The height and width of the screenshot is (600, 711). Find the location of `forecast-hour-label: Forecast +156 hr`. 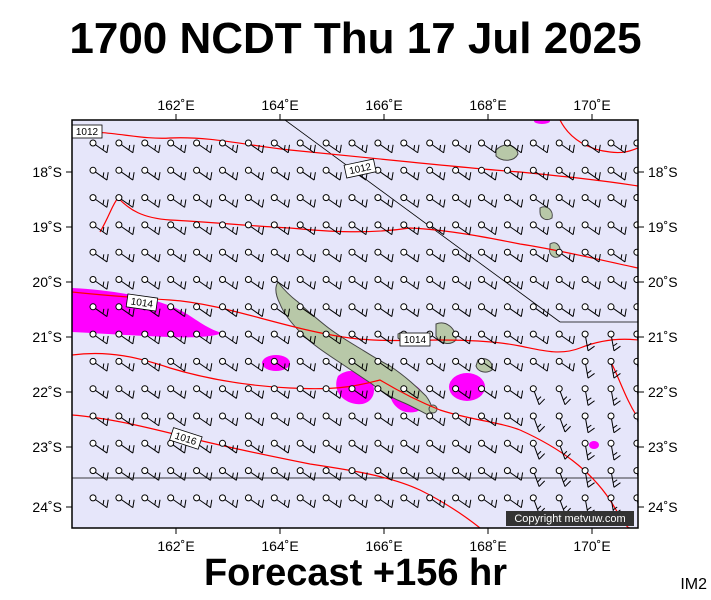

forecast-hour-label: Forecast +156 hr is located at coordinates (355, 573).